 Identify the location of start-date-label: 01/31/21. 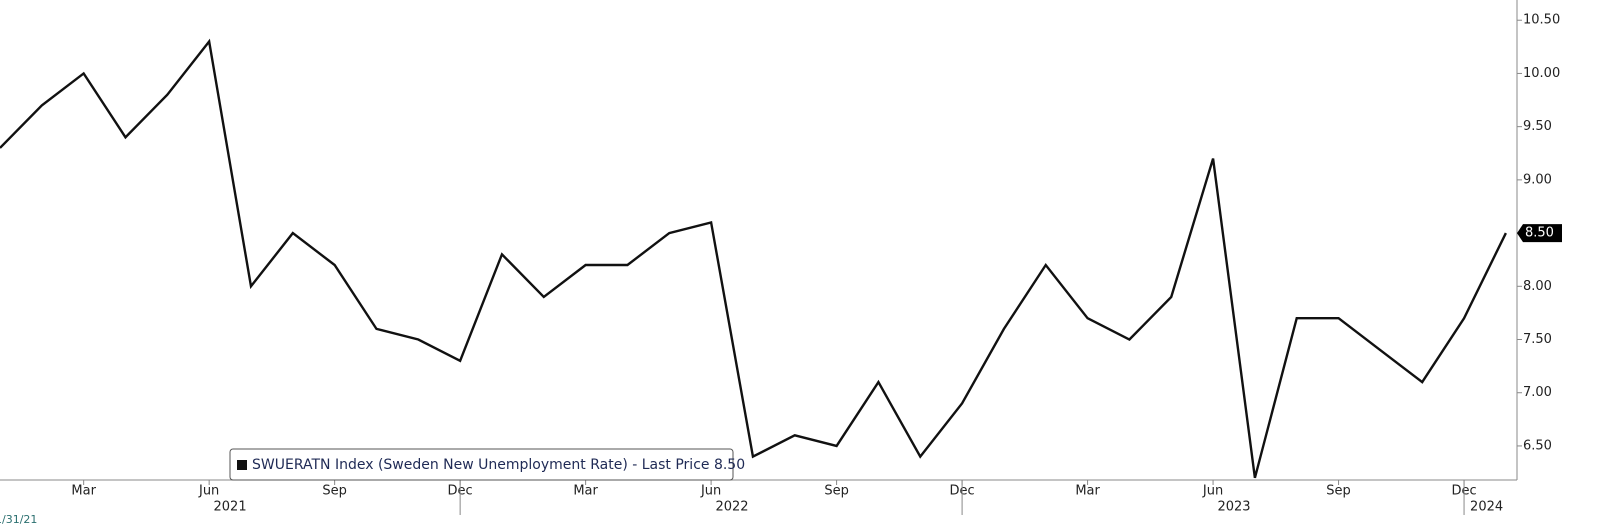
(18, 519).